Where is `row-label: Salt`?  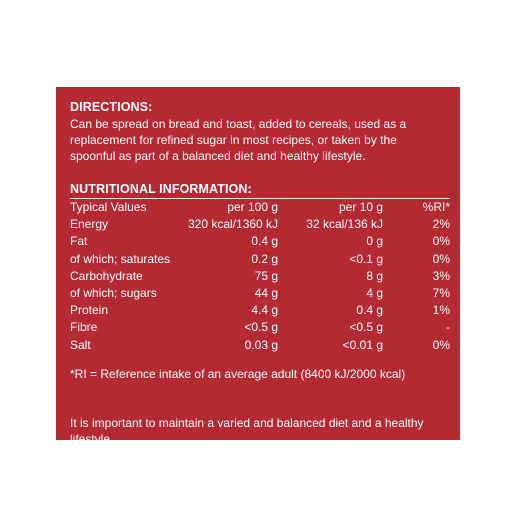 row-label: Salt is located at coordinates (80, 344).